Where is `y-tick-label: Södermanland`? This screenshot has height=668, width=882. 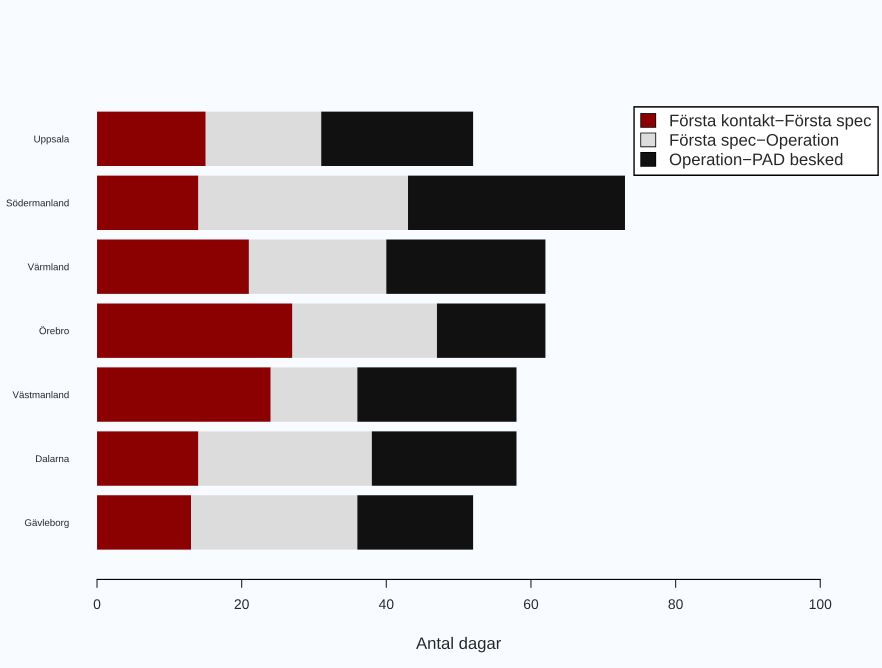 y-tick-label: Södermanland is located at coordinates (37, 202).